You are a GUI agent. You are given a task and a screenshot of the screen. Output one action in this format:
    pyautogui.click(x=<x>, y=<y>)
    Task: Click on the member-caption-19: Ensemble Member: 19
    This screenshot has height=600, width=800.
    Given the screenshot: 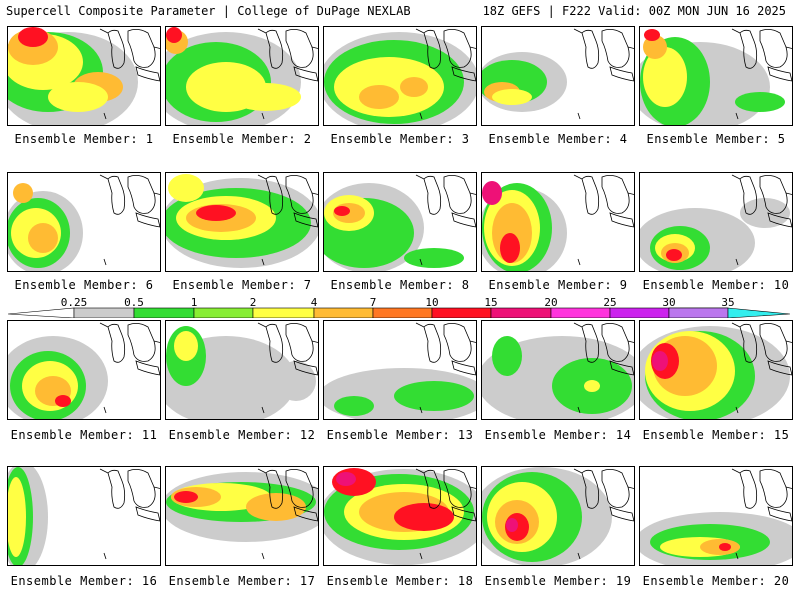 What is the action you would take?
    pyautogui.click(x=558, y=581)
    